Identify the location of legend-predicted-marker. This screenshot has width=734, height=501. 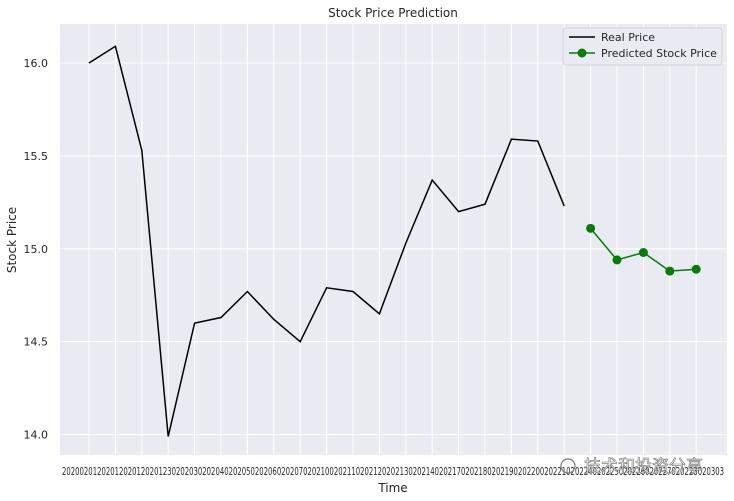
(582, 53).